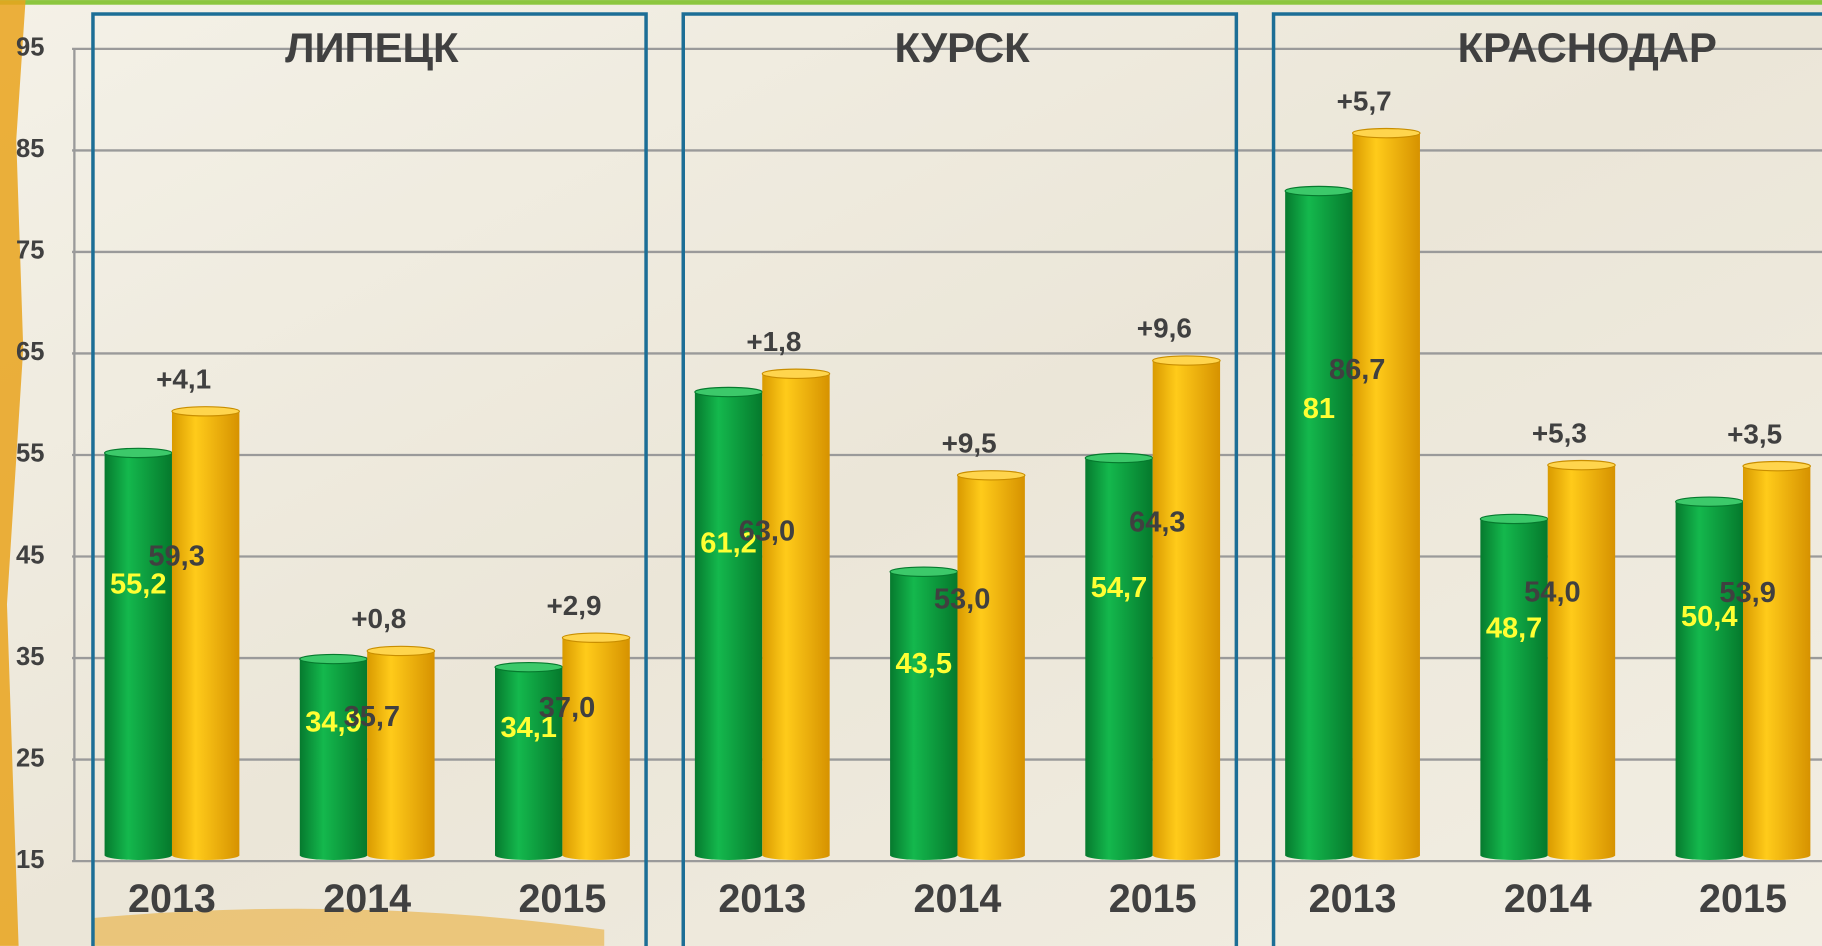 The height and width of the screenshot is (946, 1822). Describe the element at coordinates (138, 584) in the screenshot. I see `value-label: 55,2` at that location.